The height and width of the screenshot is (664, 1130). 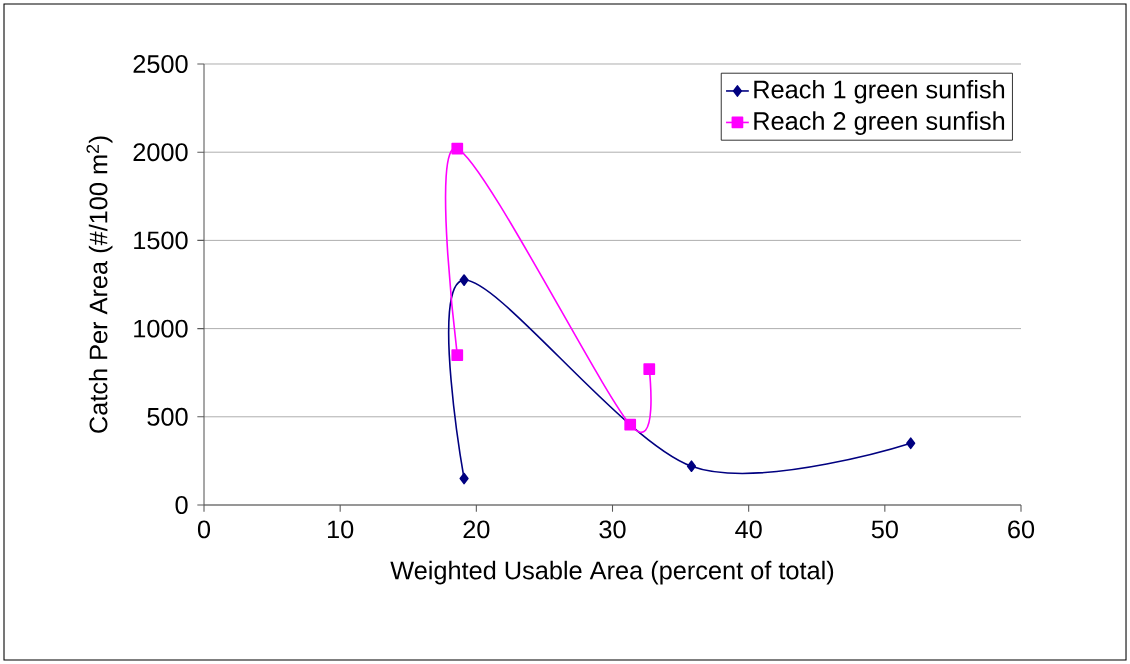 What do you see at coordinates (204, 529) in the screenshot?
I see `x-tick-label: 0` at bounding box center [204, 529].